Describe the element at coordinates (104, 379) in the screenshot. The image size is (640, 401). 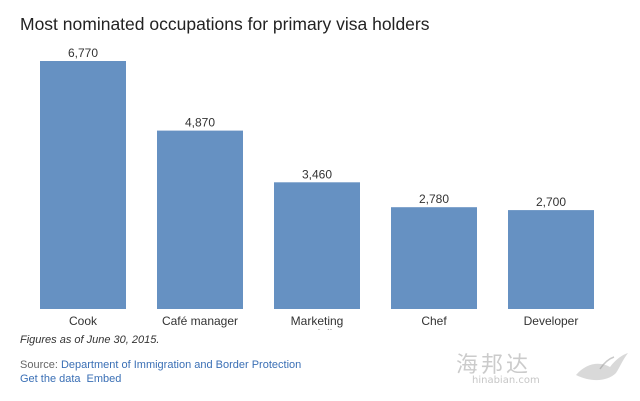
I see `embed-link: Embed` at that location.